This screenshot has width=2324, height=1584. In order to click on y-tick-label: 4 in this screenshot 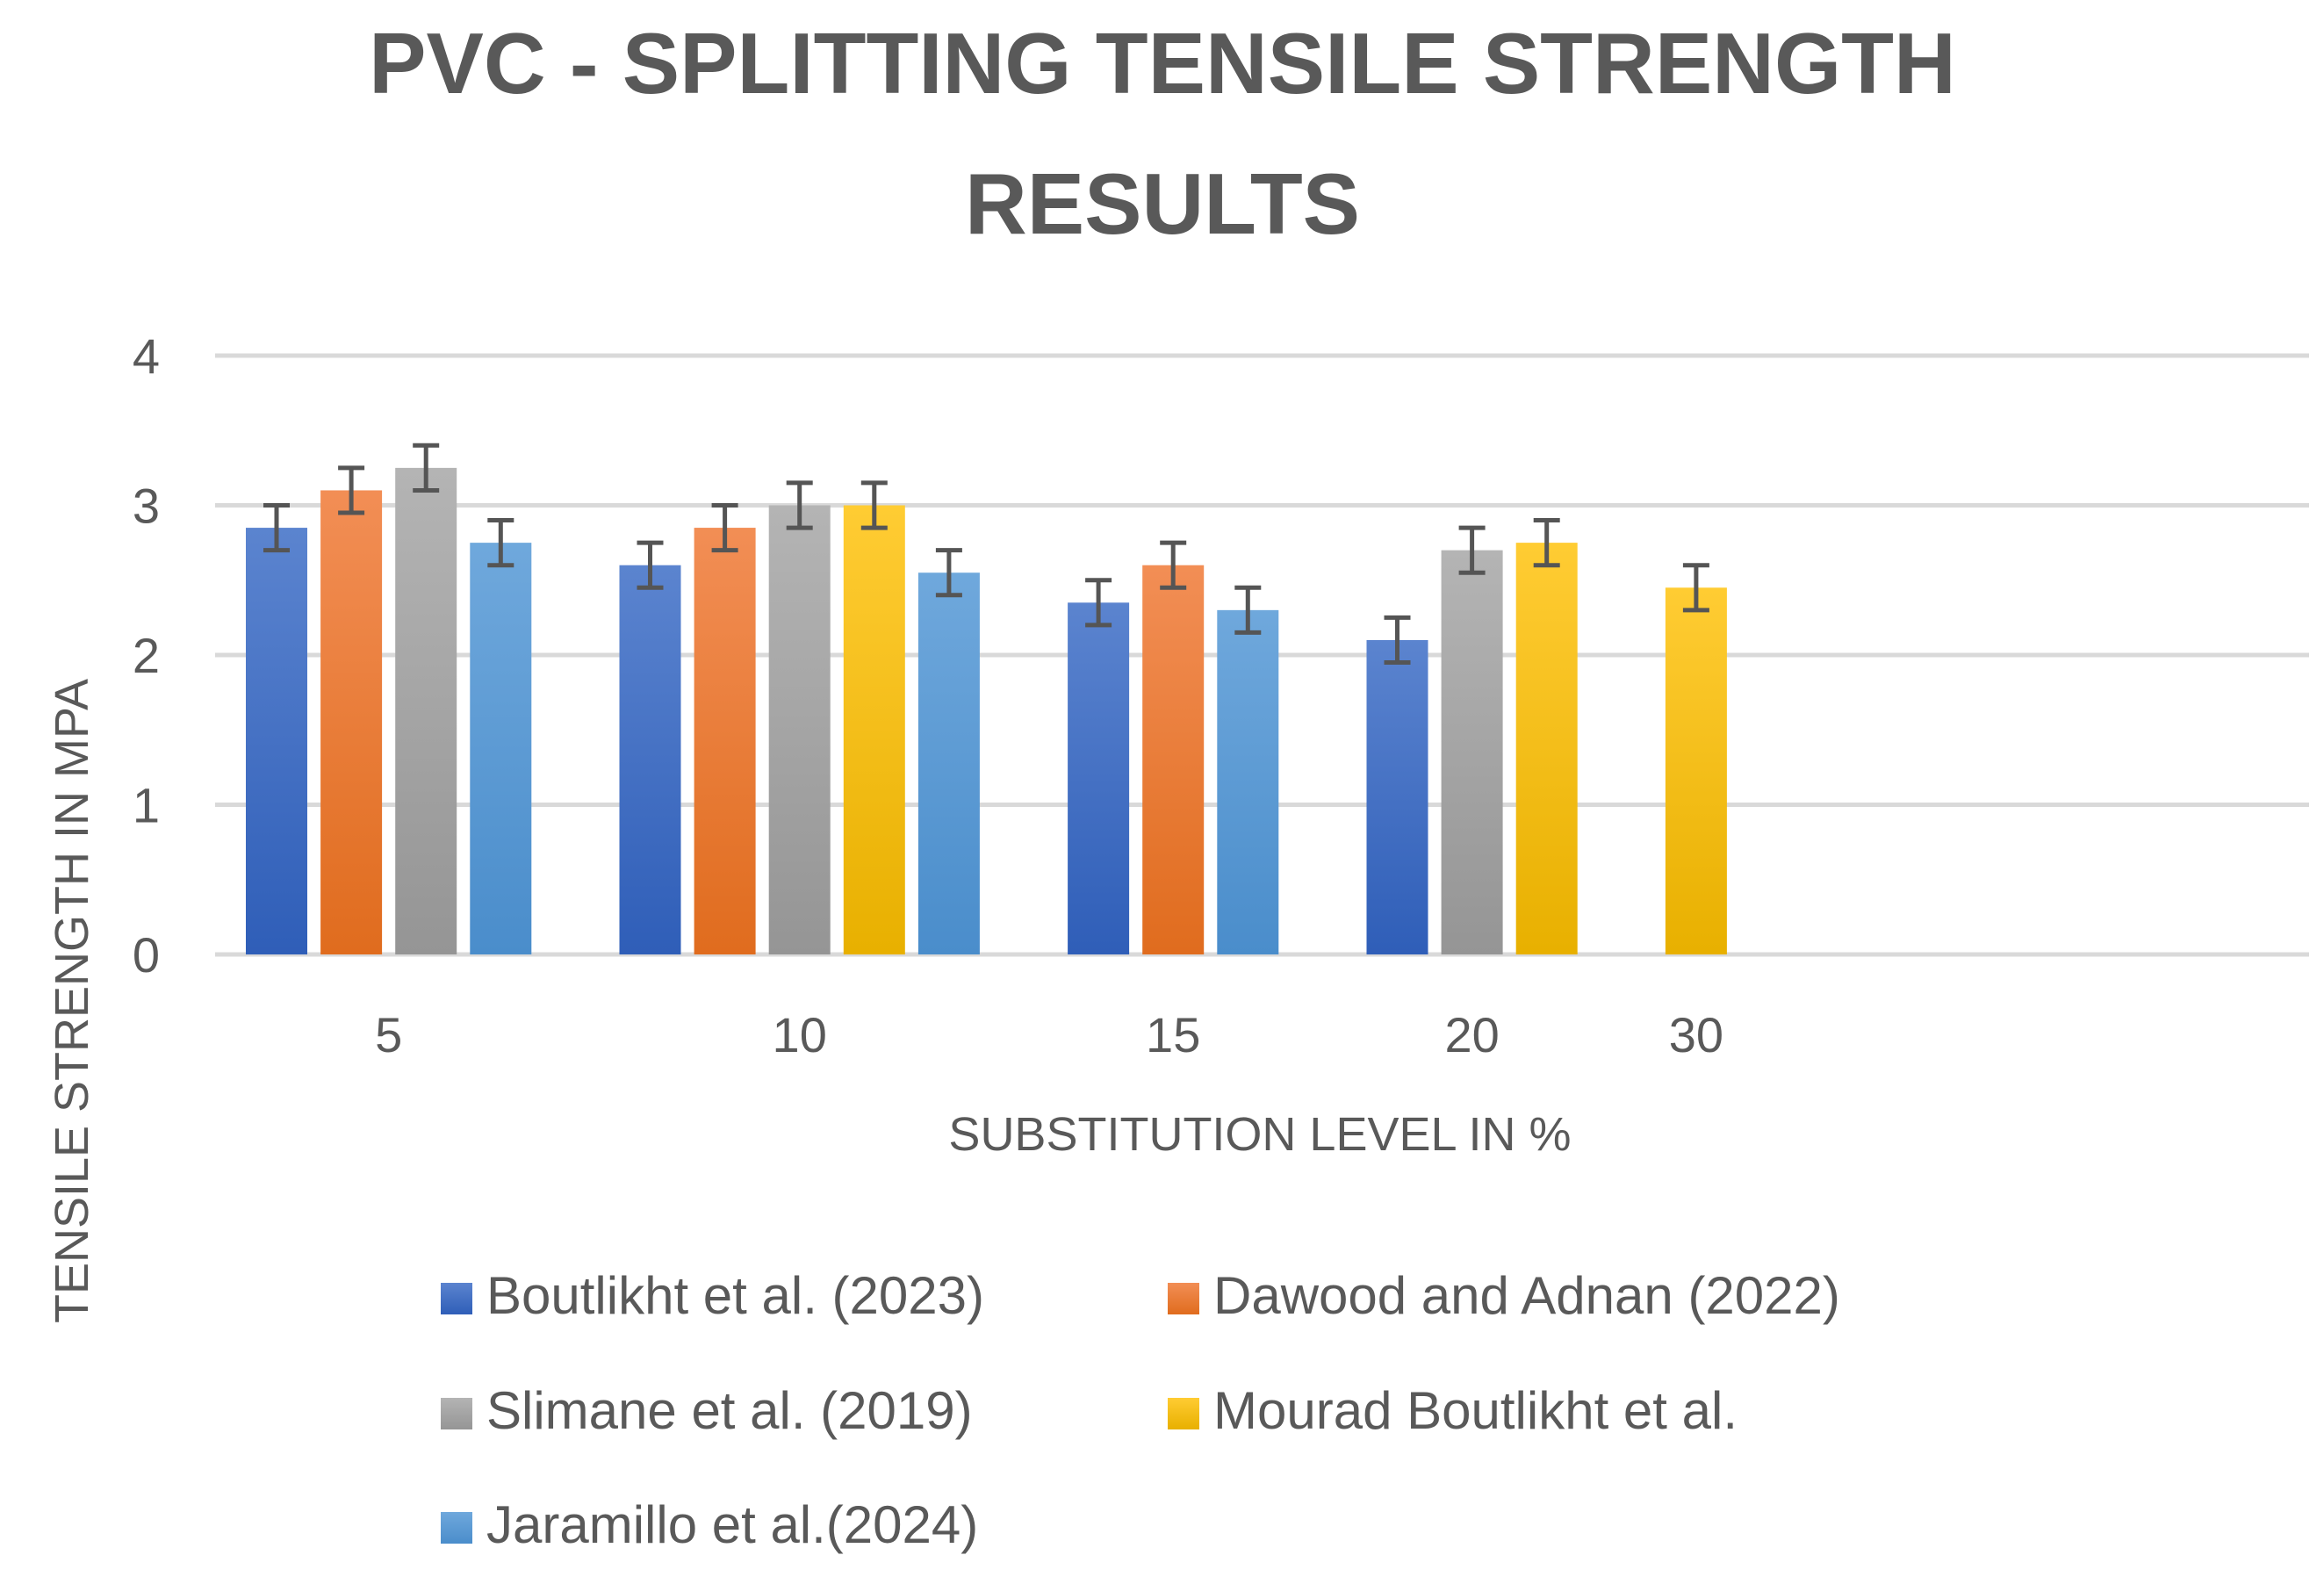, I will do `click(146, 356)`.